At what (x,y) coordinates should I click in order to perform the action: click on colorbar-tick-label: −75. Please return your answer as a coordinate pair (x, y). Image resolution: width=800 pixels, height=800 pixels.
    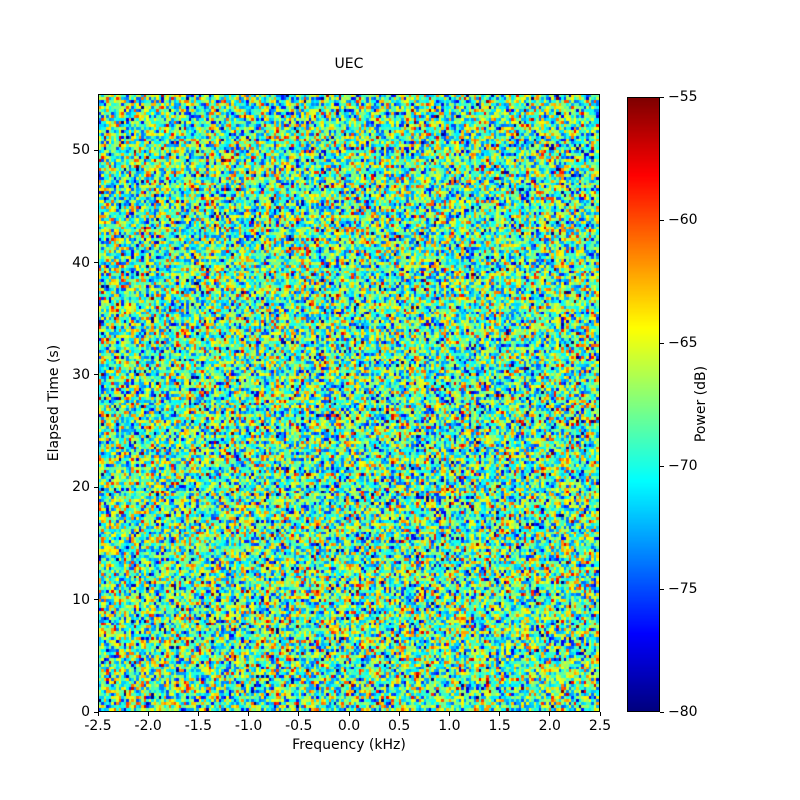
    Looking at the image, I should click on (683, 589).